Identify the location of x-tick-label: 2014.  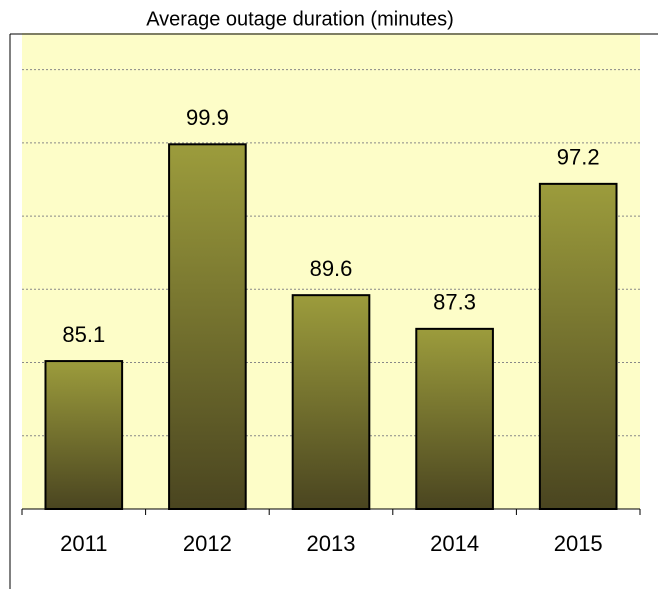
(454, 543).